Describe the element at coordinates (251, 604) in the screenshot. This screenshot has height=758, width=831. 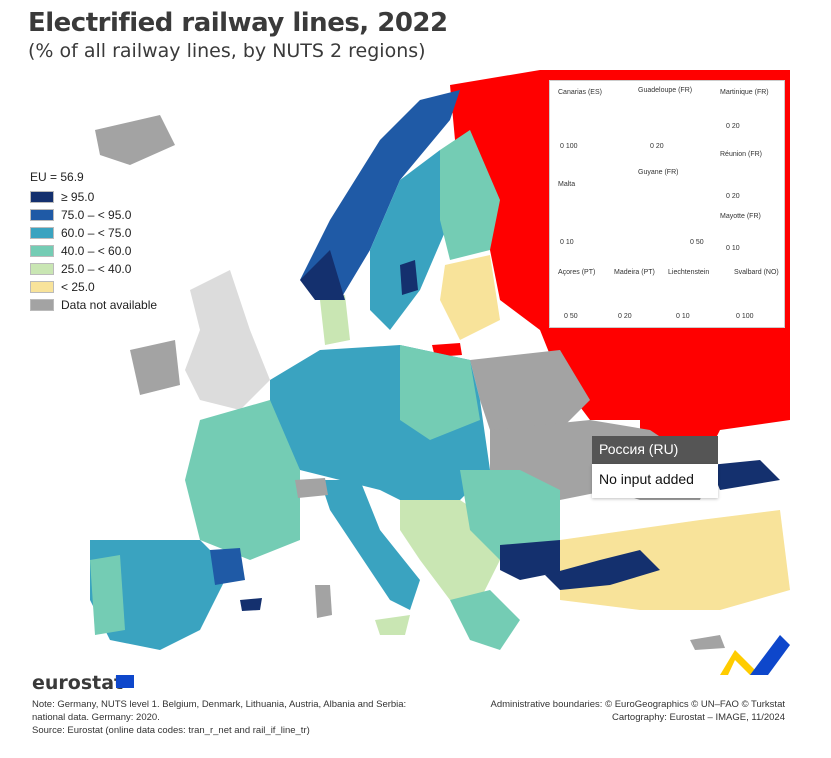
I see `region-balearics` at that location.